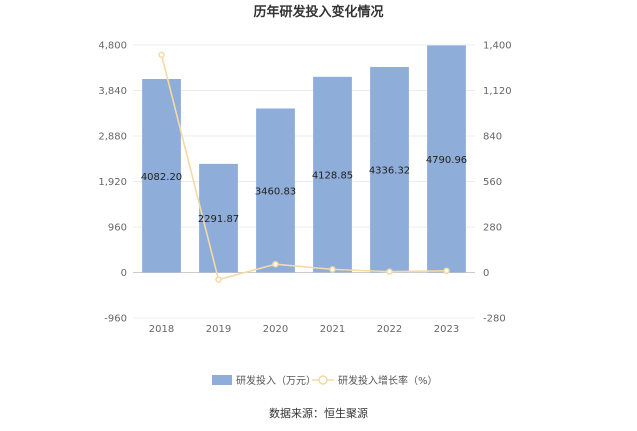 This screenshot has height=431, width=637. I want to click on legend-swatch-bar, so click(222, 380).